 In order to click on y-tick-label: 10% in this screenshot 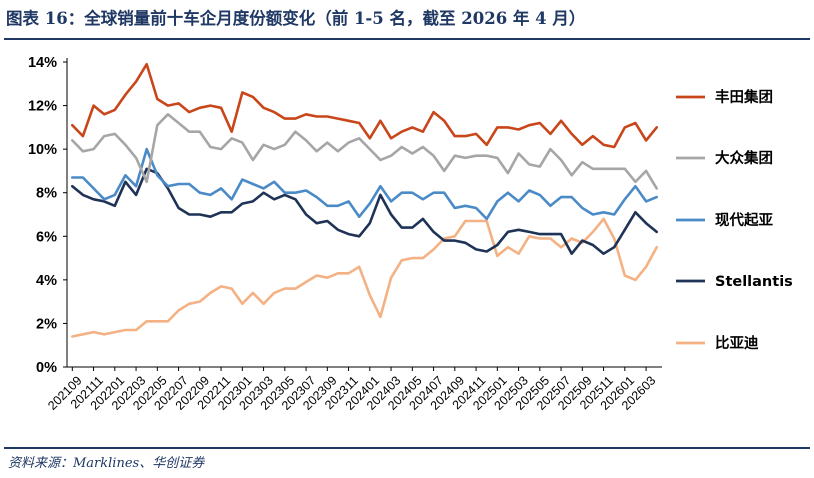, I will do `click(42, 150)`.